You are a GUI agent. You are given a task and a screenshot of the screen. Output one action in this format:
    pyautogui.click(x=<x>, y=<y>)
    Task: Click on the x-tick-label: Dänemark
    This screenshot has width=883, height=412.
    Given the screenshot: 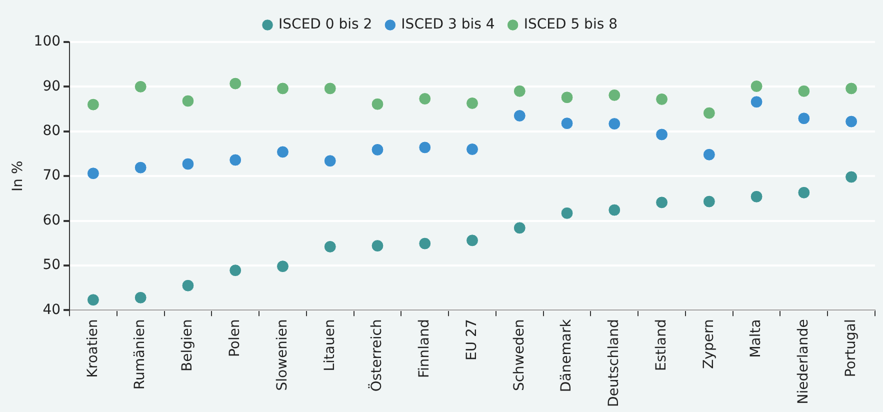 What is the action you would take?
    pyautogui.click(x=566, y=355)
    